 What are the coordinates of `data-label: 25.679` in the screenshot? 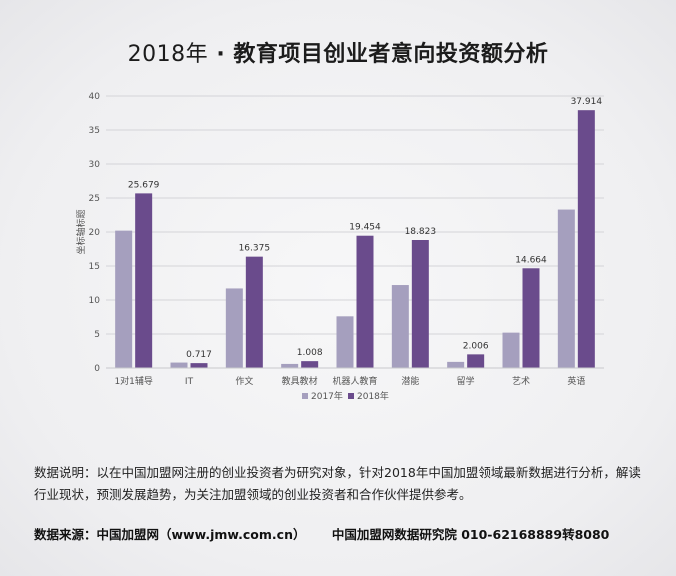 It's located at (144, 185).